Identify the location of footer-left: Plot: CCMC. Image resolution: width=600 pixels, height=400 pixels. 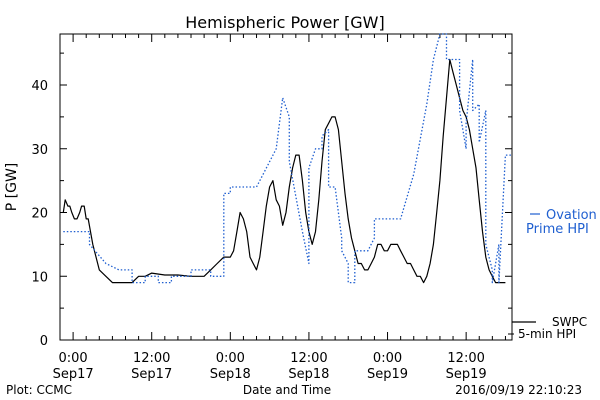
(39, 390).